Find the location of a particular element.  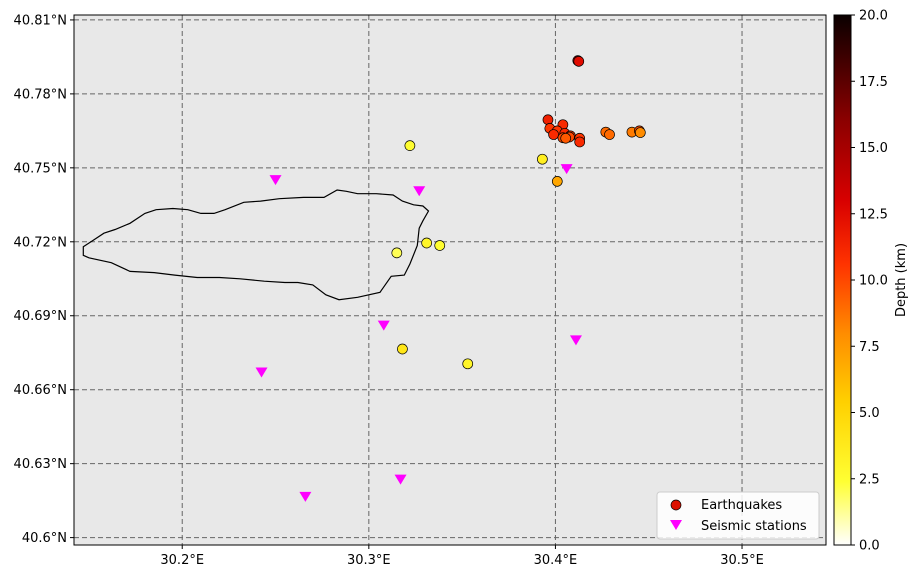

colorbar-tick-label: 15.0 is located at coordinates (873, 148).